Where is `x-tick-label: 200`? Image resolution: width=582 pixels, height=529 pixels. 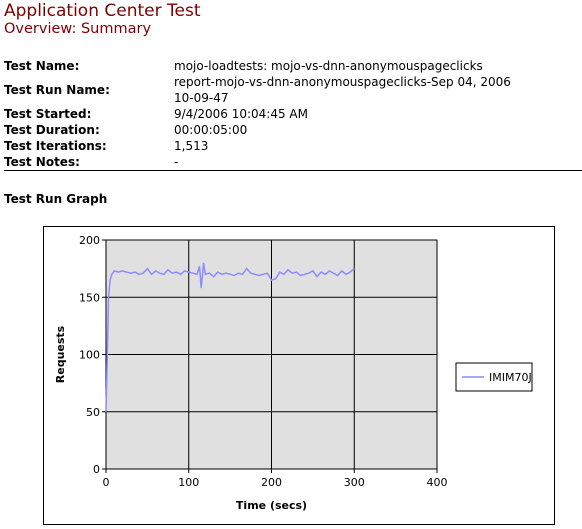
x-tick-label: 200 is located at coordinates (271, 482).